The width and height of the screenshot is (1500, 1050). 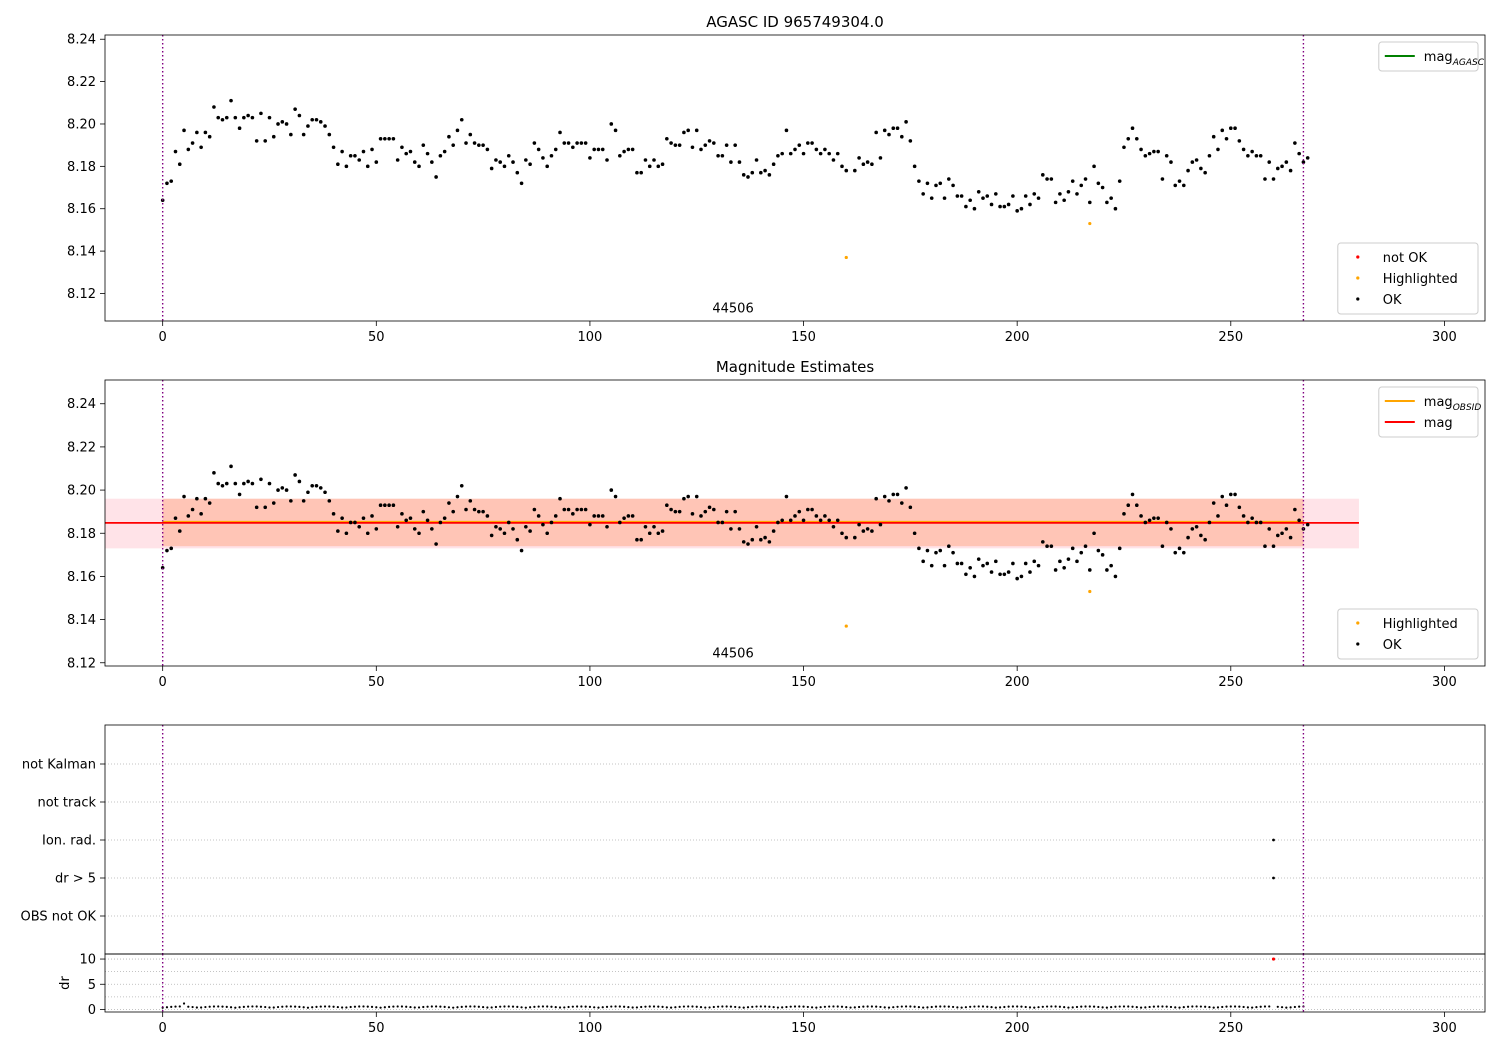 I want to click on x-tick-label: 250, so click(x=1230, y=337).